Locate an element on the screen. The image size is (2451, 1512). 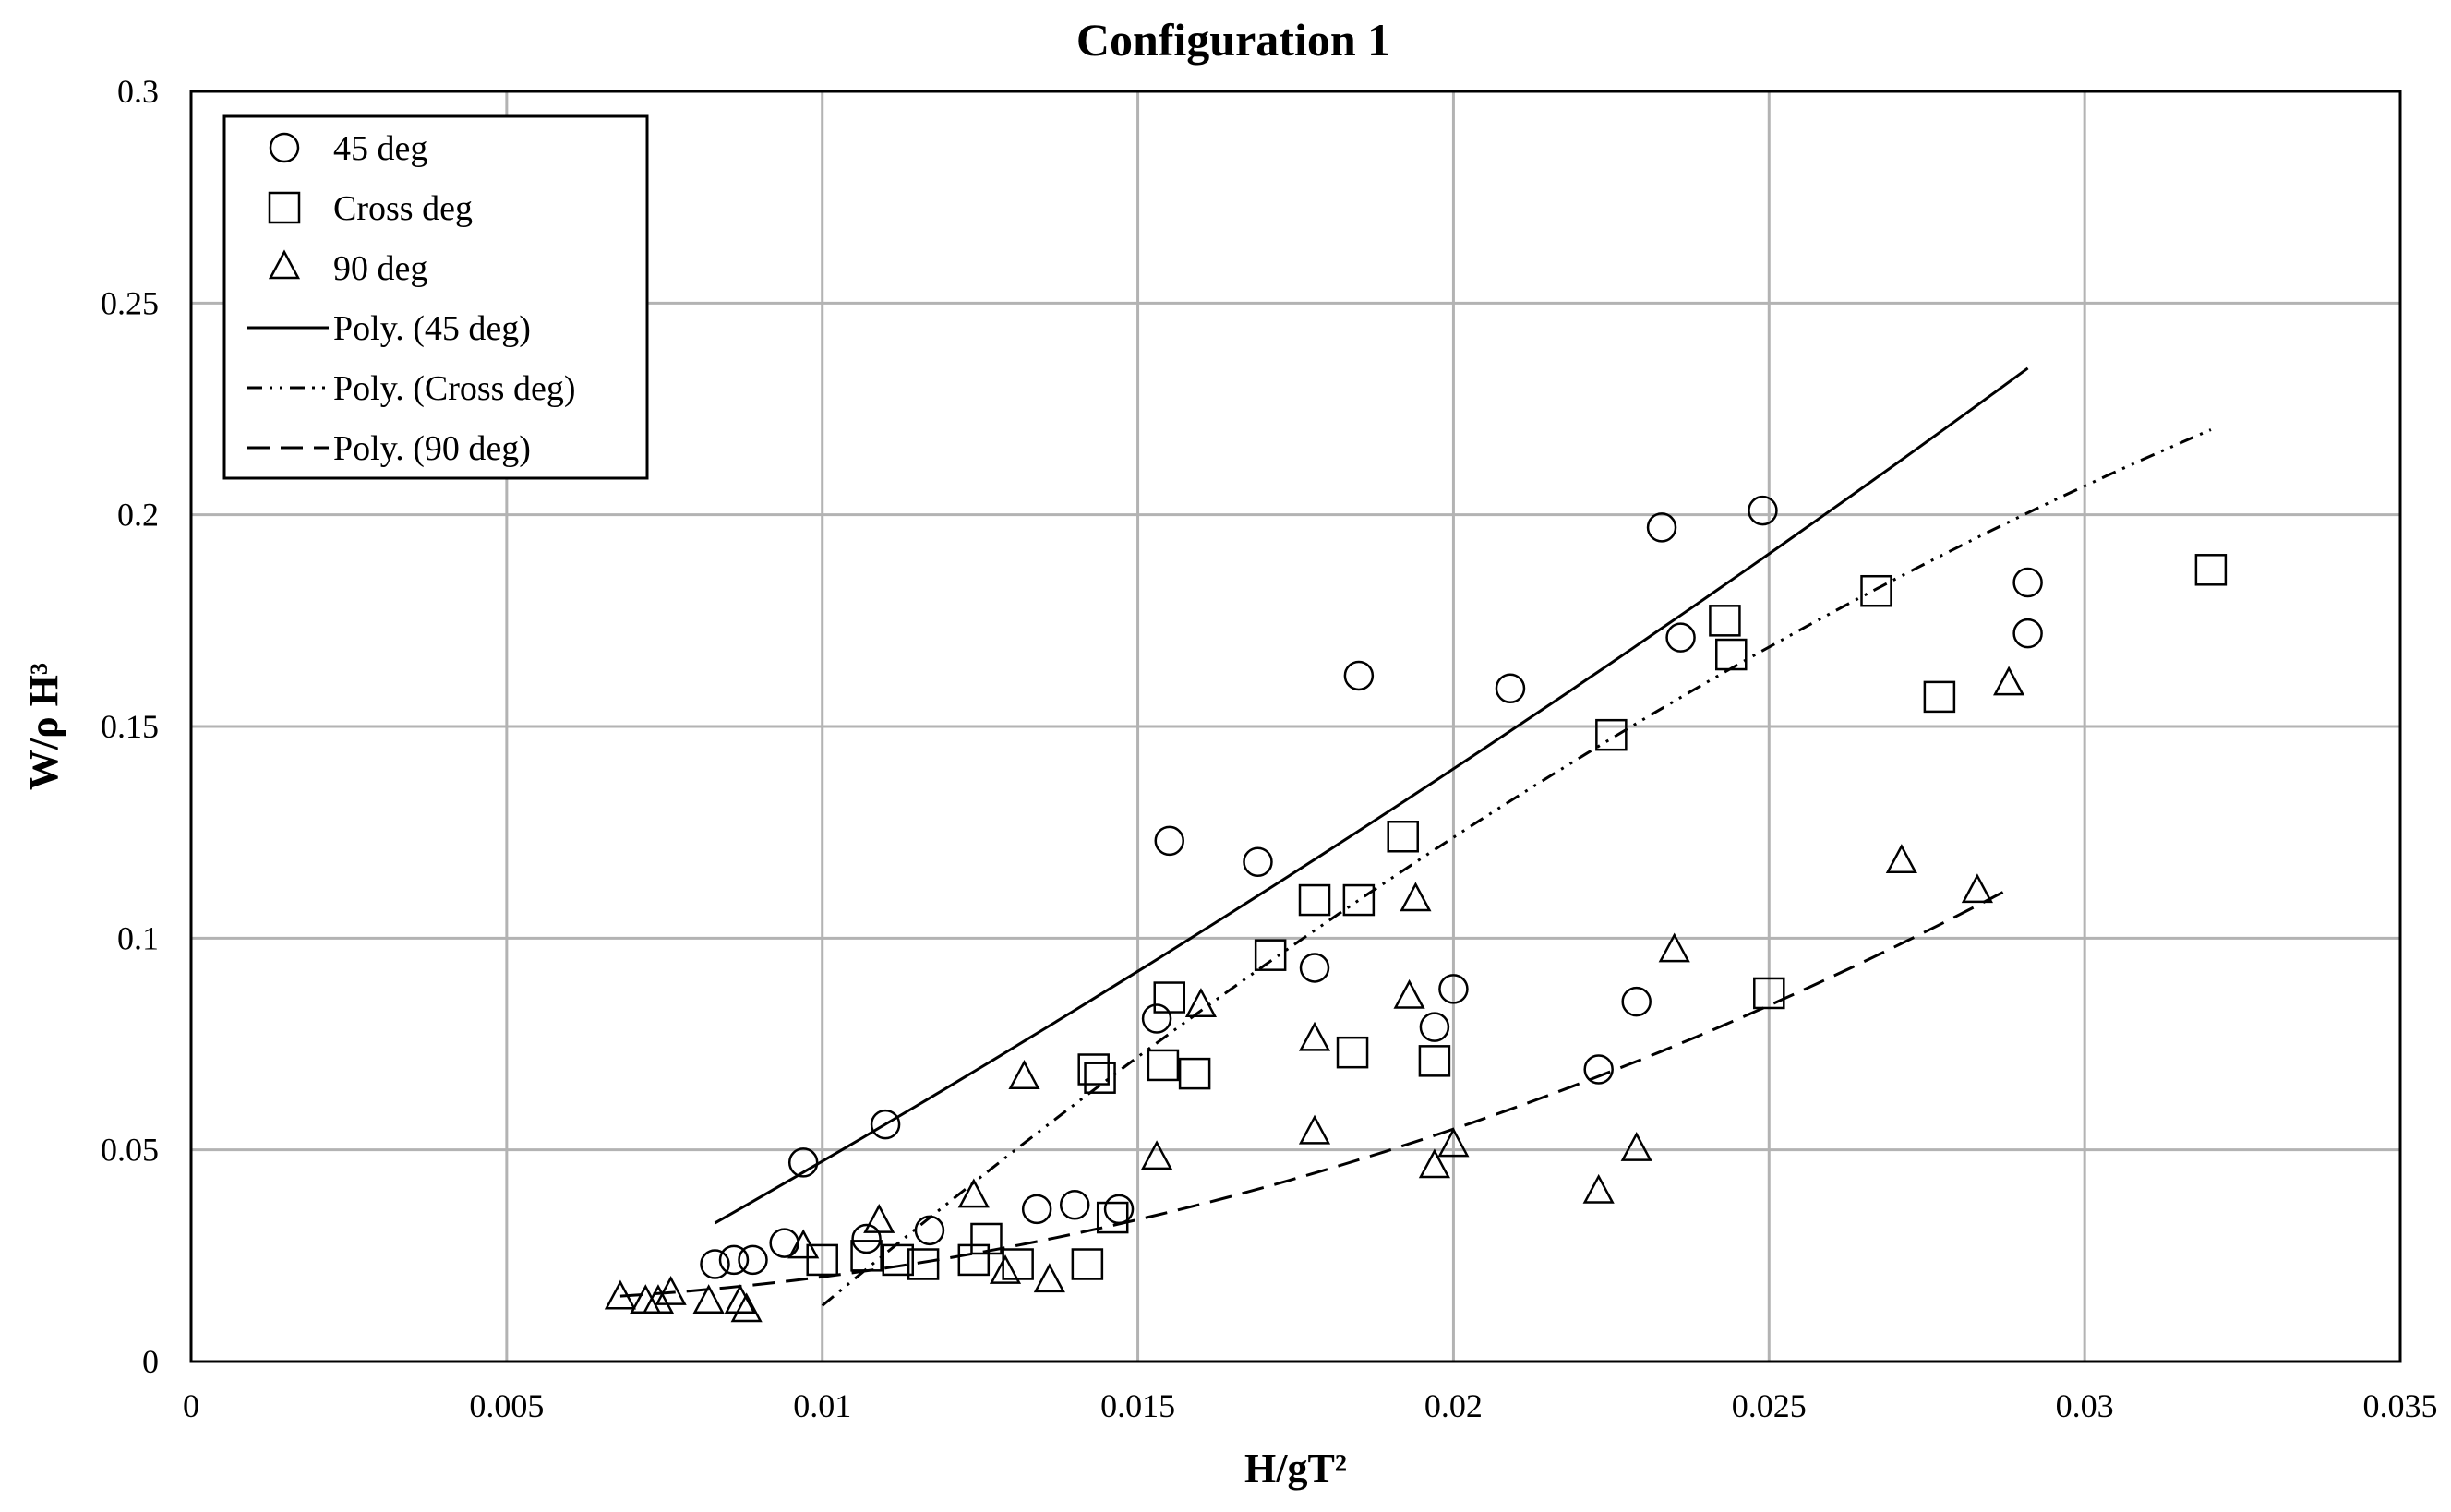
legend-label: 45 deg is located at coordinates (380, 148).